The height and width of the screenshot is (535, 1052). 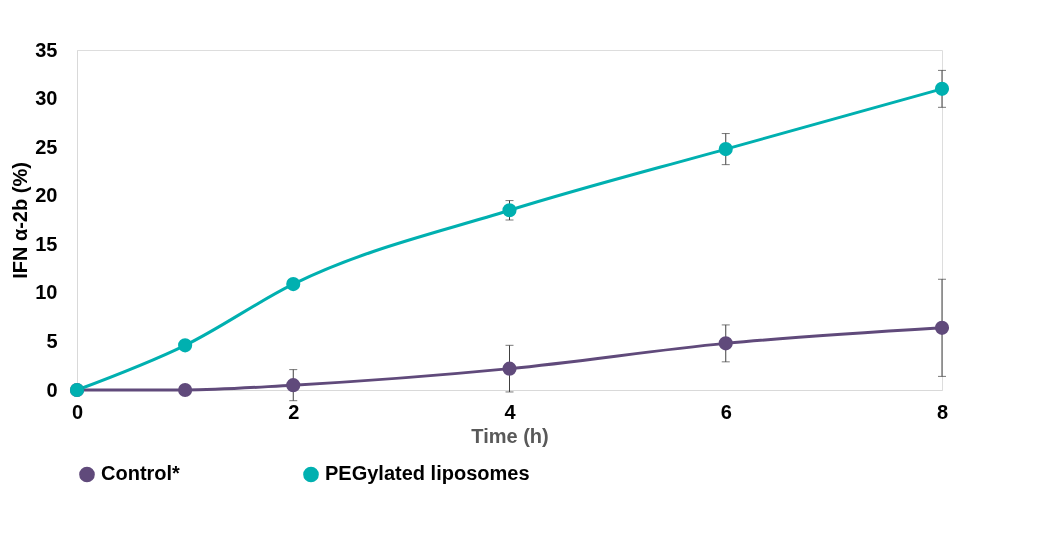 What do you see at coordinates (141, 473) in the screenshot?
I see `legend-label: Control*` at bounding box center [141, 473].